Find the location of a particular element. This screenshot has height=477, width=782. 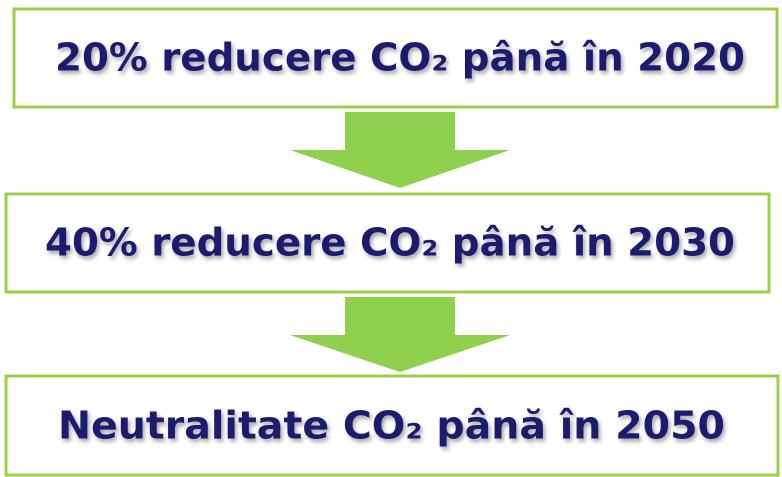

step-label: 40% reducere CO₂ până în 2030 is located at coordinates (390, 243).